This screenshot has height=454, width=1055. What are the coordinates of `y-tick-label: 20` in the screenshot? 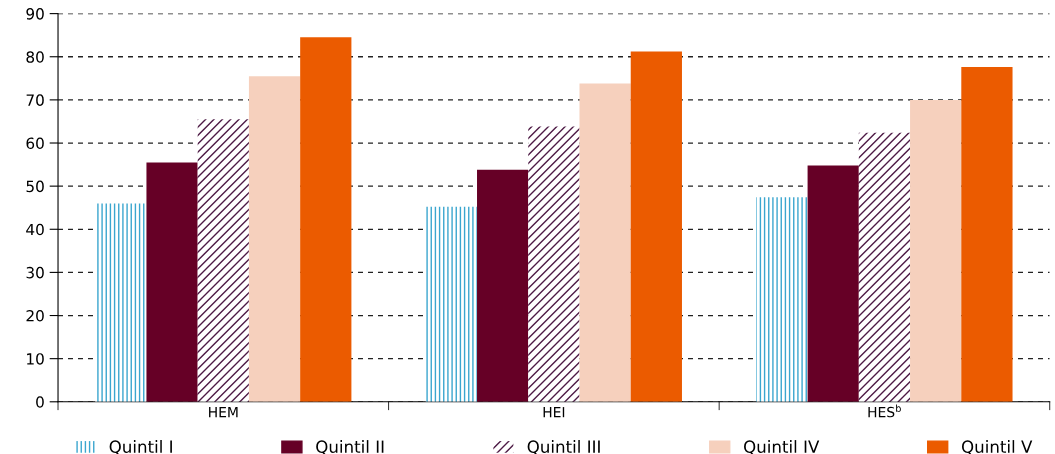 It's located at (35, 316).